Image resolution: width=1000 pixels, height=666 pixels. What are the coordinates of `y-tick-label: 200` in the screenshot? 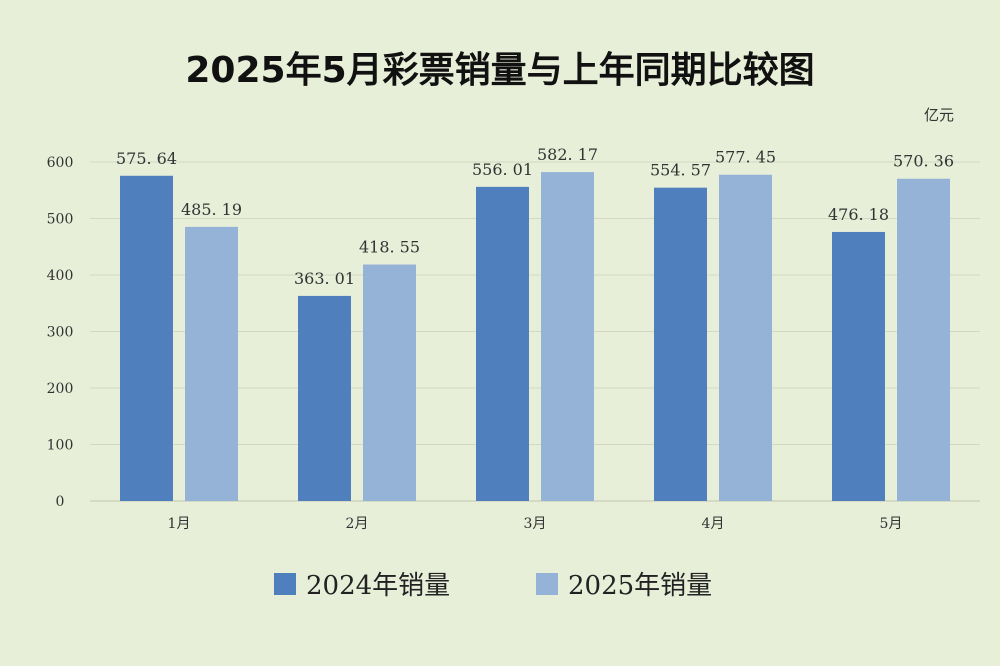 It's located at (60, 389).